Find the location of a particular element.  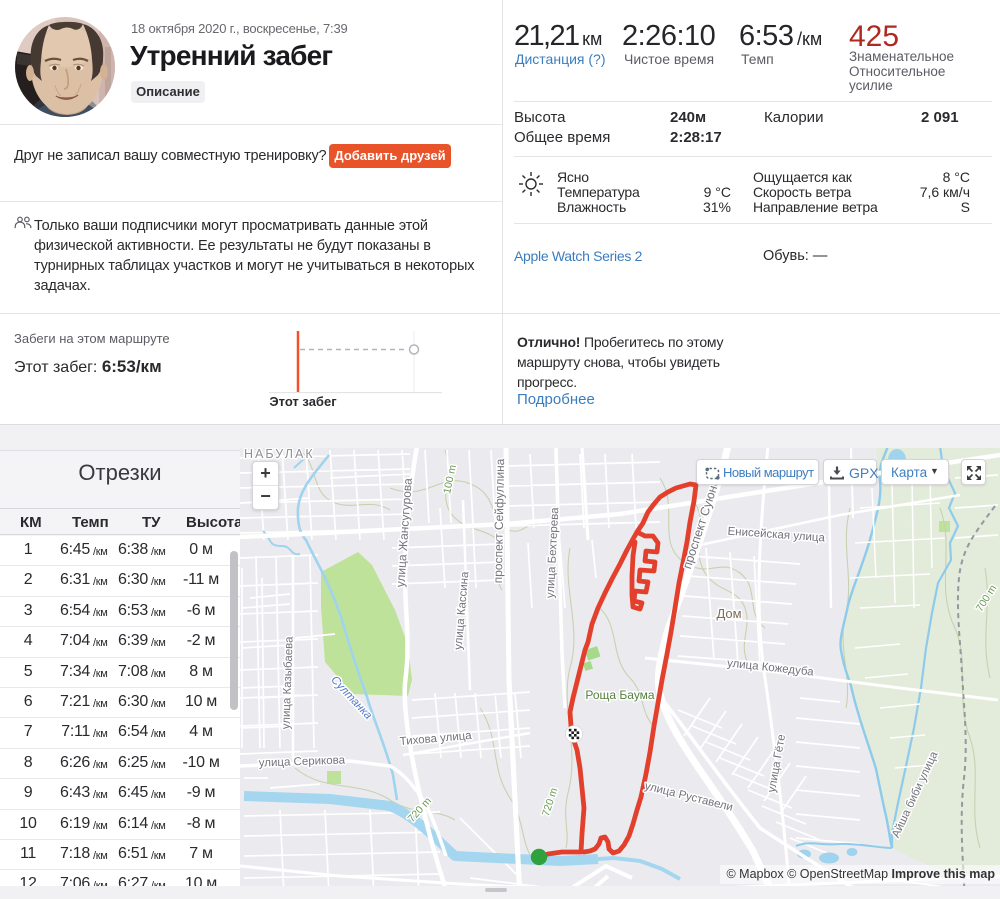

svg-text: проспект Сейфуллина is located at coordinates (499, 520).